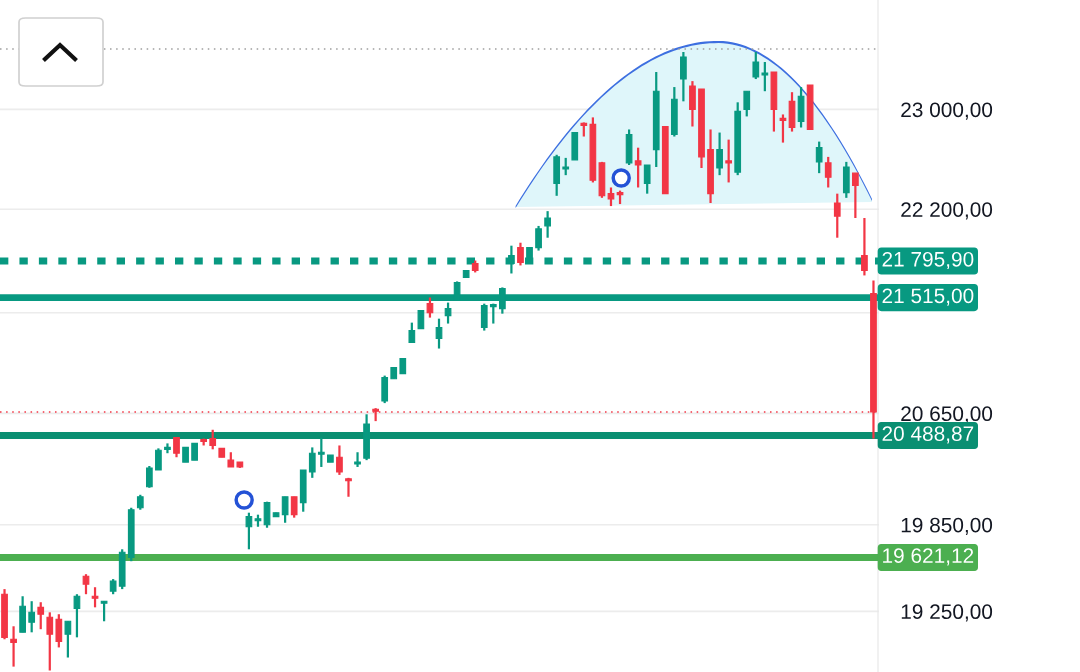 The image size is (1080, 672). Describe the element at coordinates (928, 260) in the screenshot. I see `ref-line-label: 21 795,90` at that location.